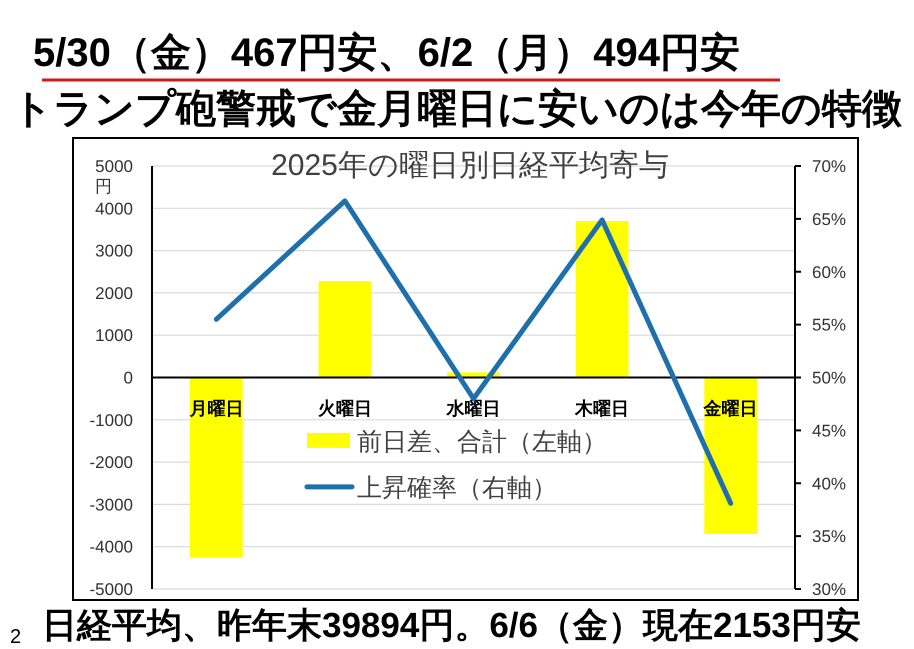  What do you see at coordinates (829, 272) in the screenshot?
I see `y2-tick-label: 60%` at bounding box center [829, 272].